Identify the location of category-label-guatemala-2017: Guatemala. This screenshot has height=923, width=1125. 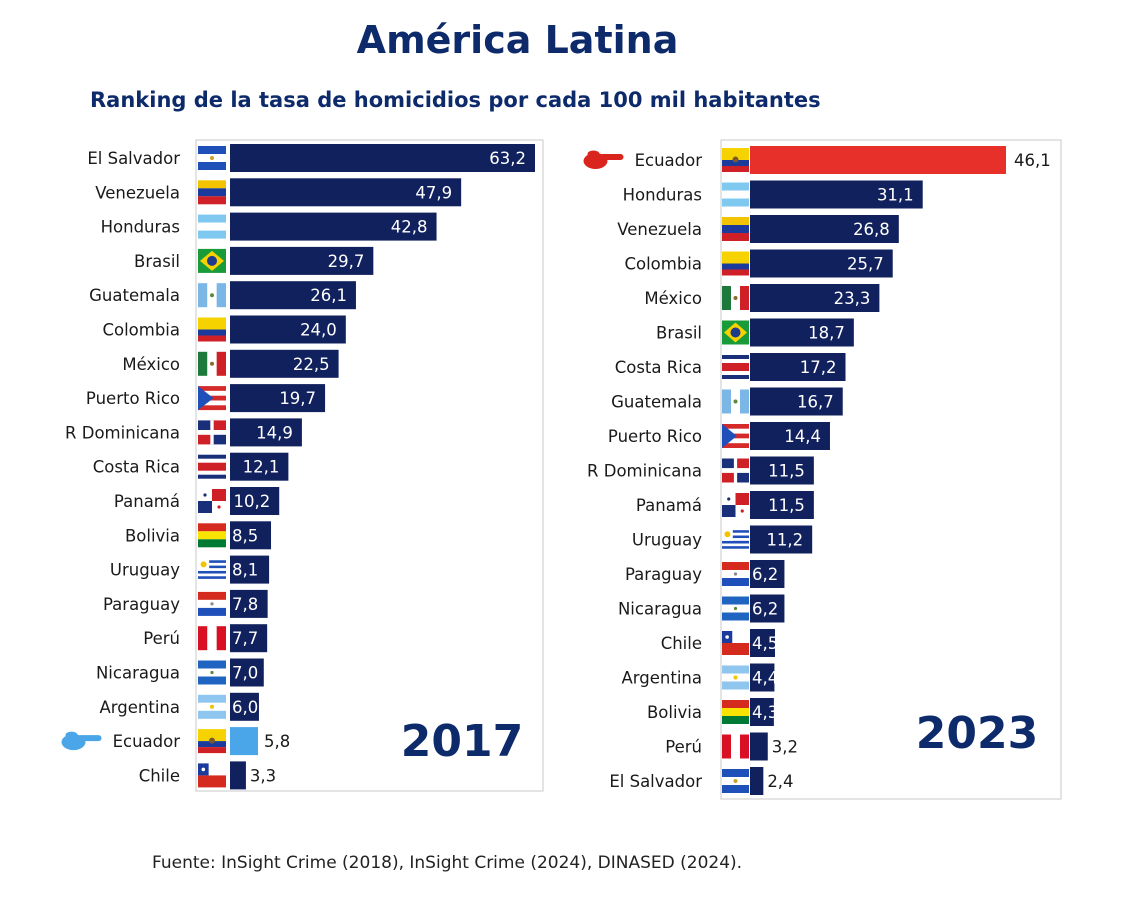
(134, 295).